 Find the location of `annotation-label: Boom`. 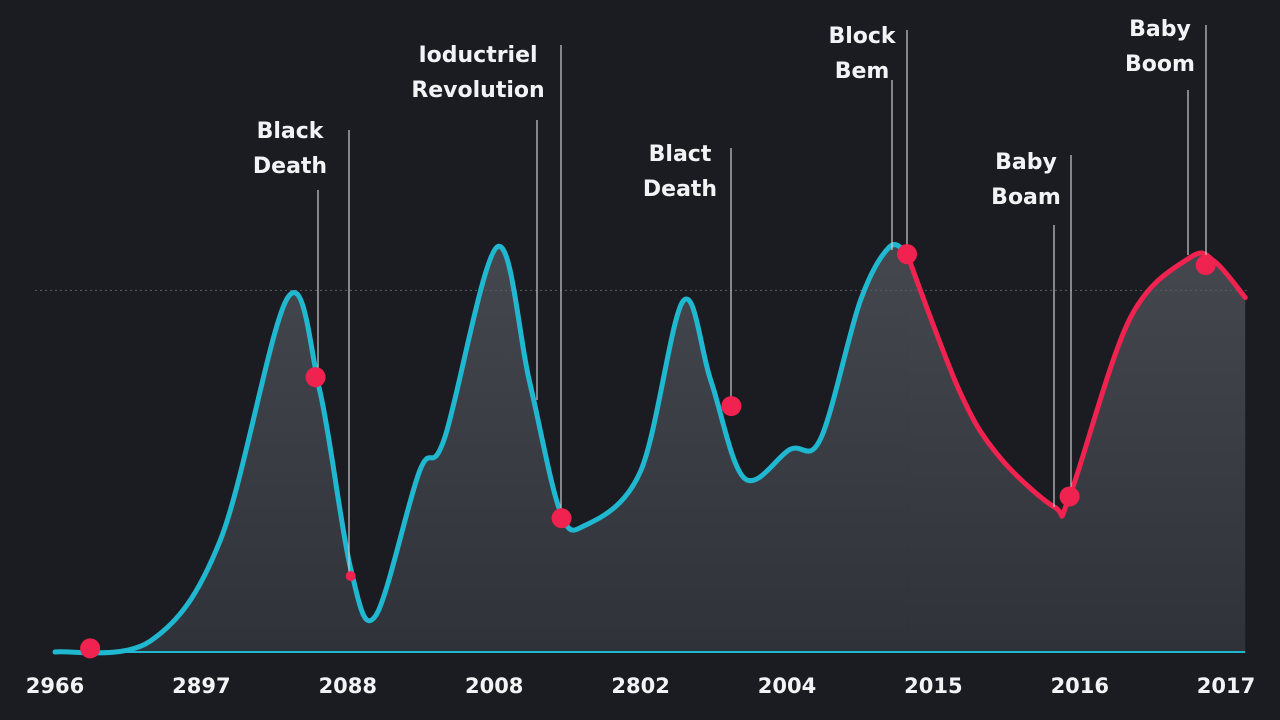

annotation-label: Boom is located at coordinates (1160, 64).